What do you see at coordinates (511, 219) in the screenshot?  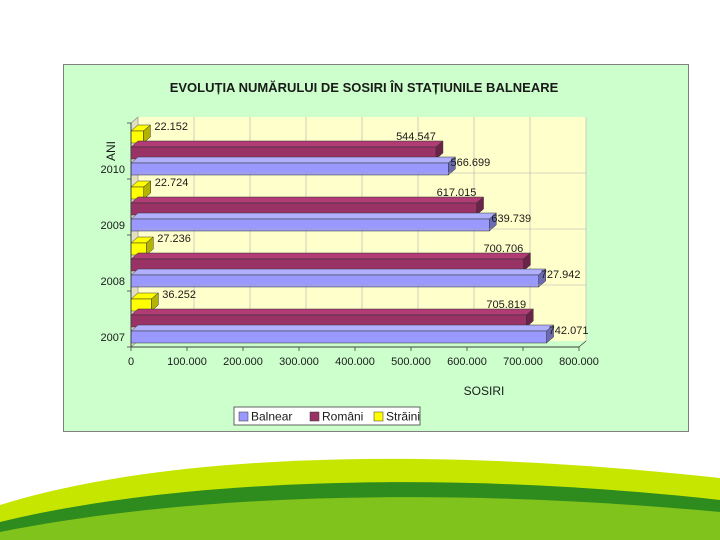 I see `data-label-balnear-2009: 639.739` at bounding box center [511, 219].